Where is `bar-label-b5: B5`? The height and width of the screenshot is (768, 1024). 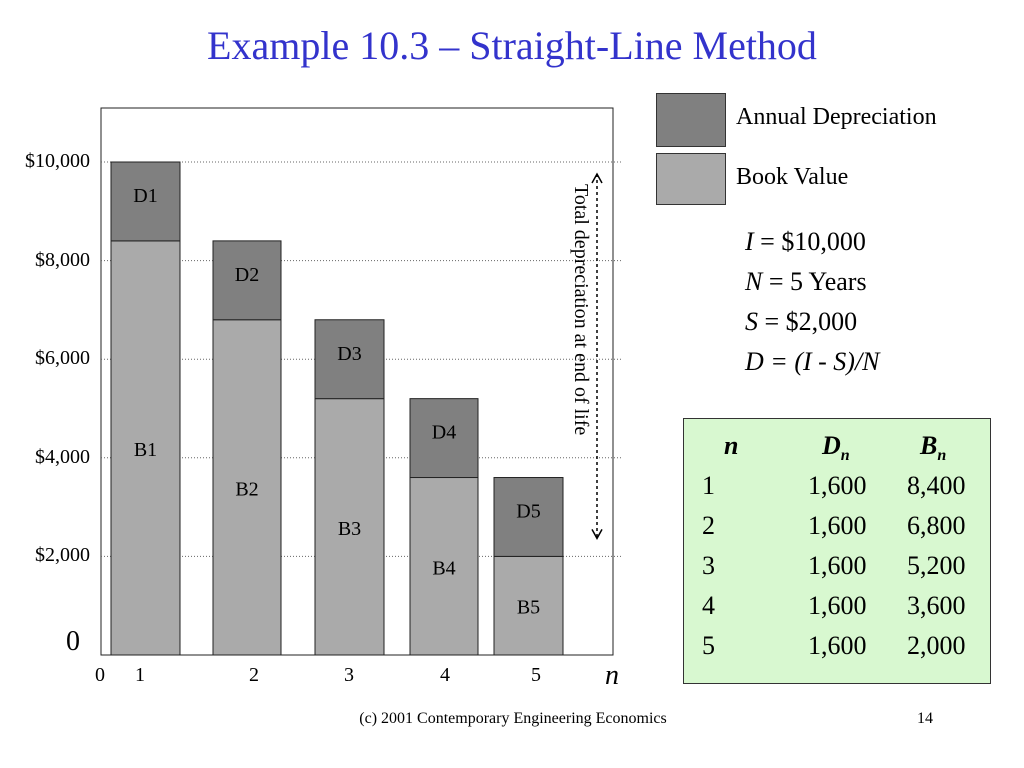 bar-label-b5: B5 is located at coordinates (528, 608).